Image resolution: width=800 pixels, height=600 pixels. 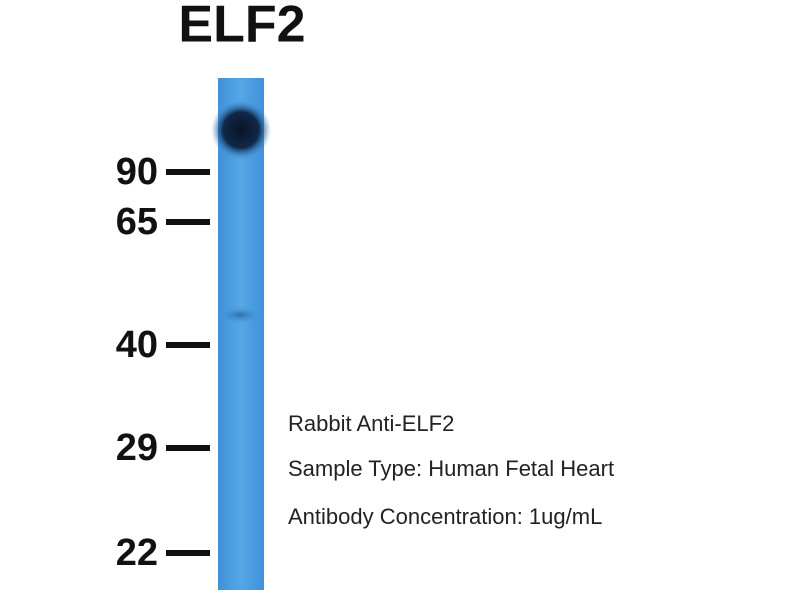 What do you see at coordinates (163, 362) in the screenshot?
I see `marker-group: 90 65 40 29 22` at bounding box center [163, 362].